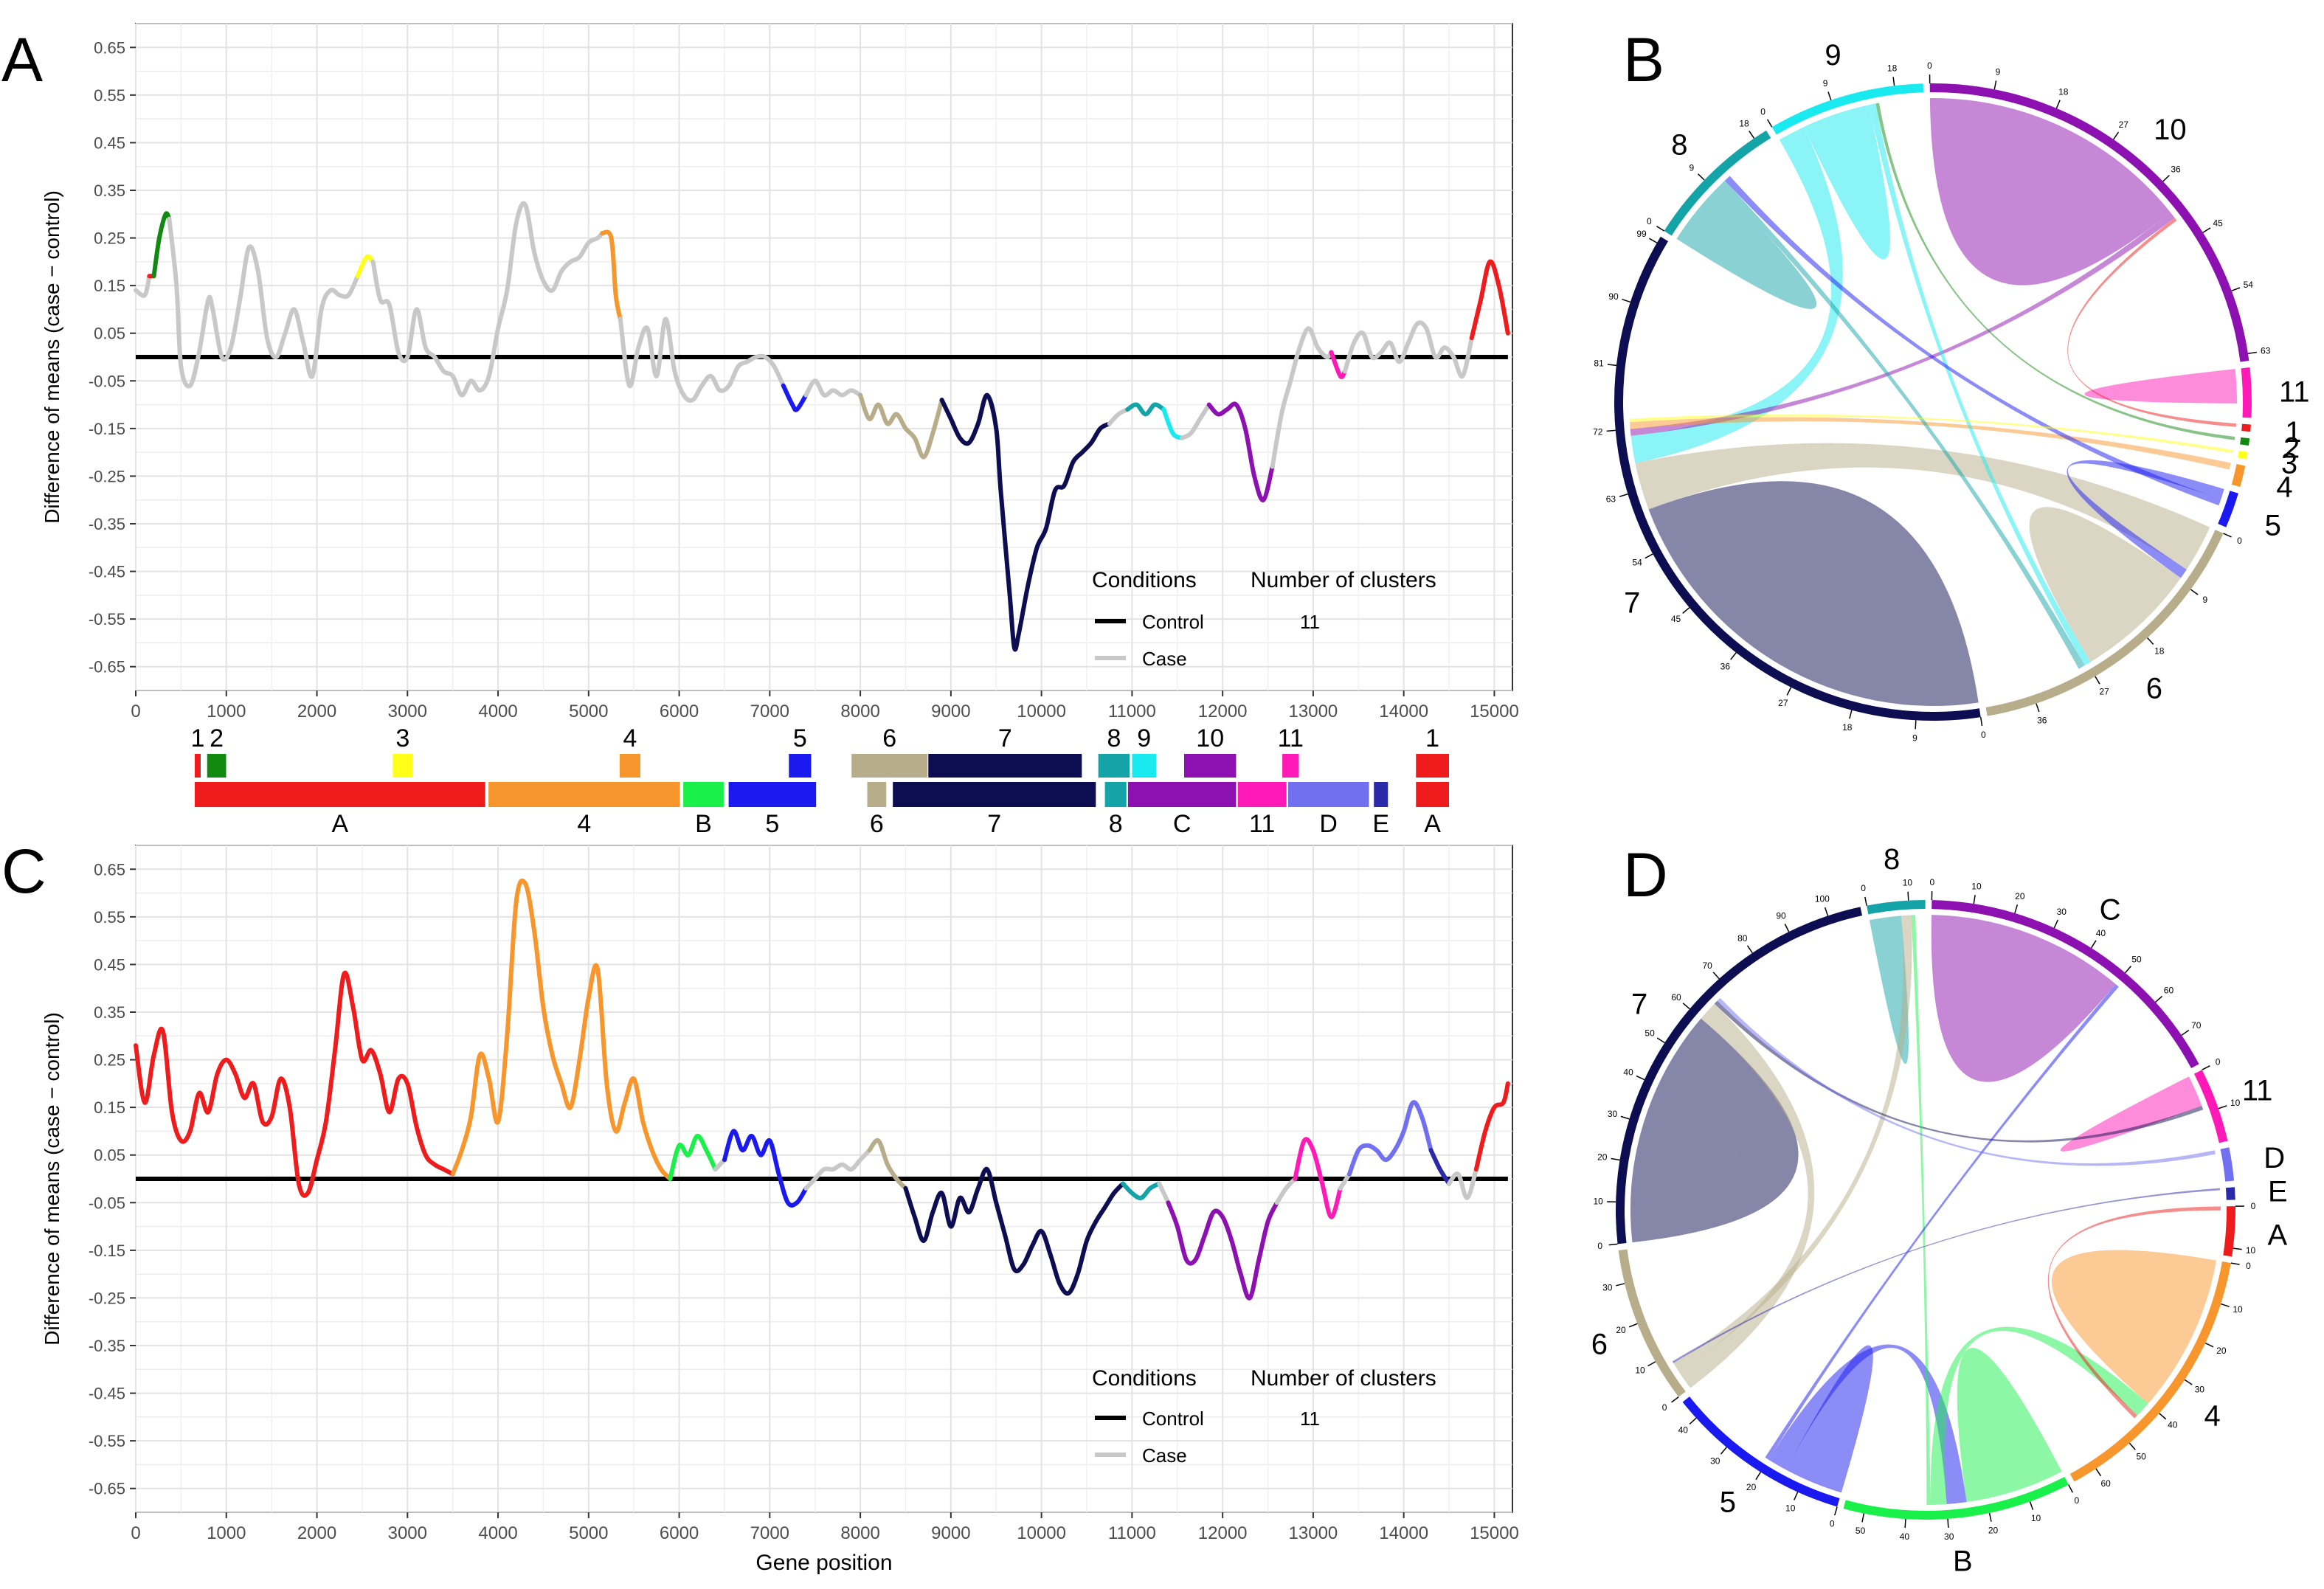 This screenshot has width=2324, height=1589. I want to click on sector-label: 11, so click(2257, 1091).